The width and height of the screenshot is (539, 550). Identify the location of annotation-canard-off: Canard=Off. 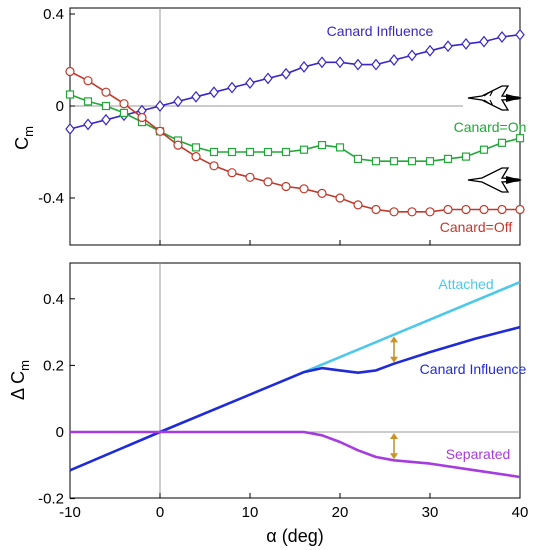
(476, 227).